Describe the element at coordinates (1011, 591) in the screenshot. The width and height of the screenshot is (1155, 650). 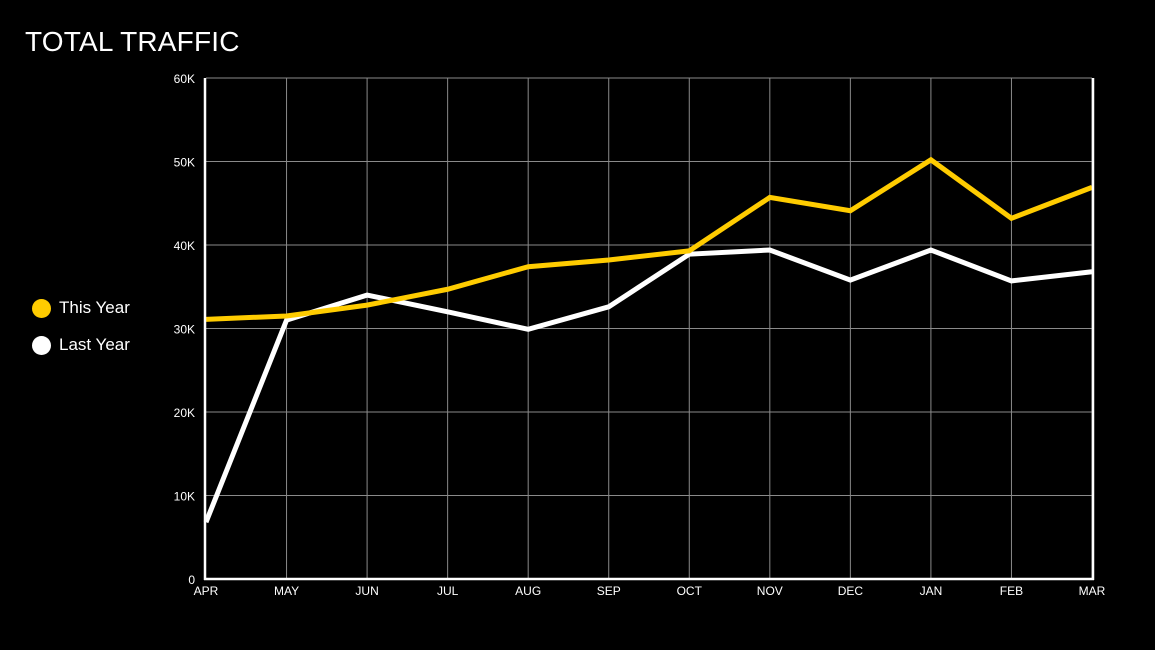
I see `x-tick-label: FEB` at that location.